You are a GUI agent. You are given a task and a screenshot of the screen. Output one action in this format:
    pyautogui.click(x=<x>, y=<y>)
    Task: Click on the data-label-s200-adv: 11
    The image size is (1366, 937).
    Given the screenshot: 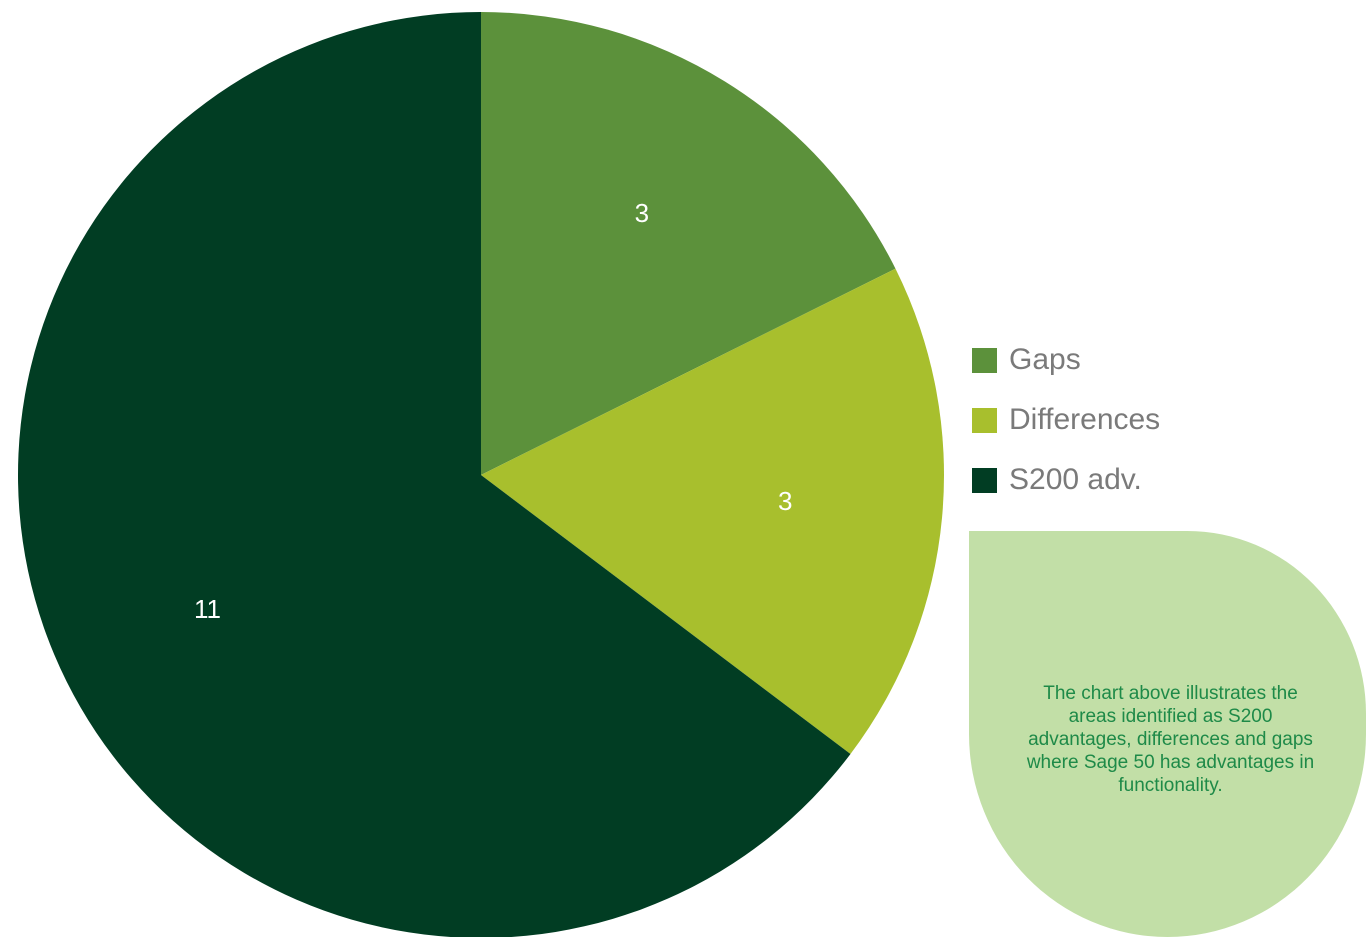 What is the action you would take?
    pyautogui.click(x=207, y=609)
    